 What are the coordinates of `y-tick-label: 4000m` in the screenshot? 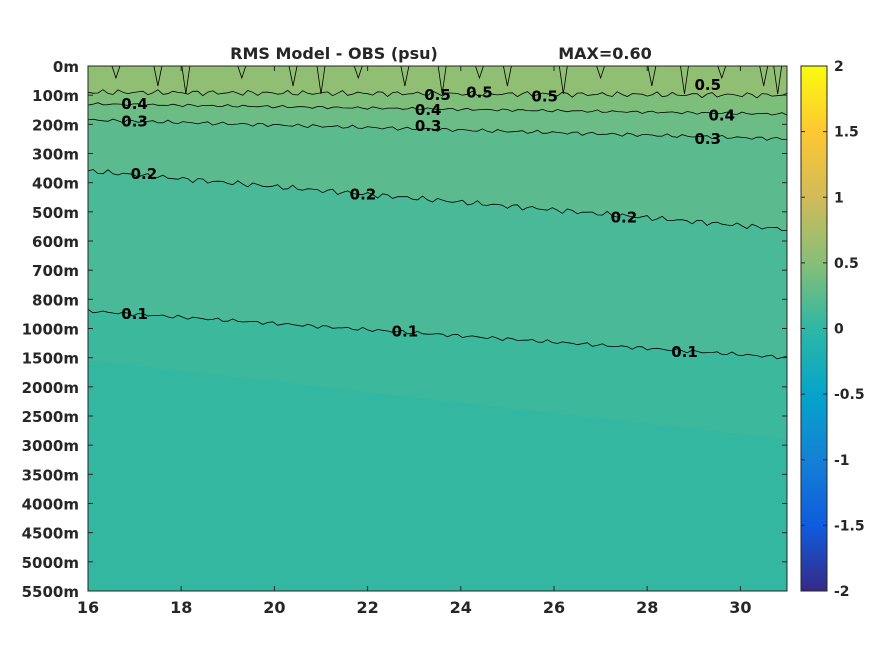 It's located at (50, 505).